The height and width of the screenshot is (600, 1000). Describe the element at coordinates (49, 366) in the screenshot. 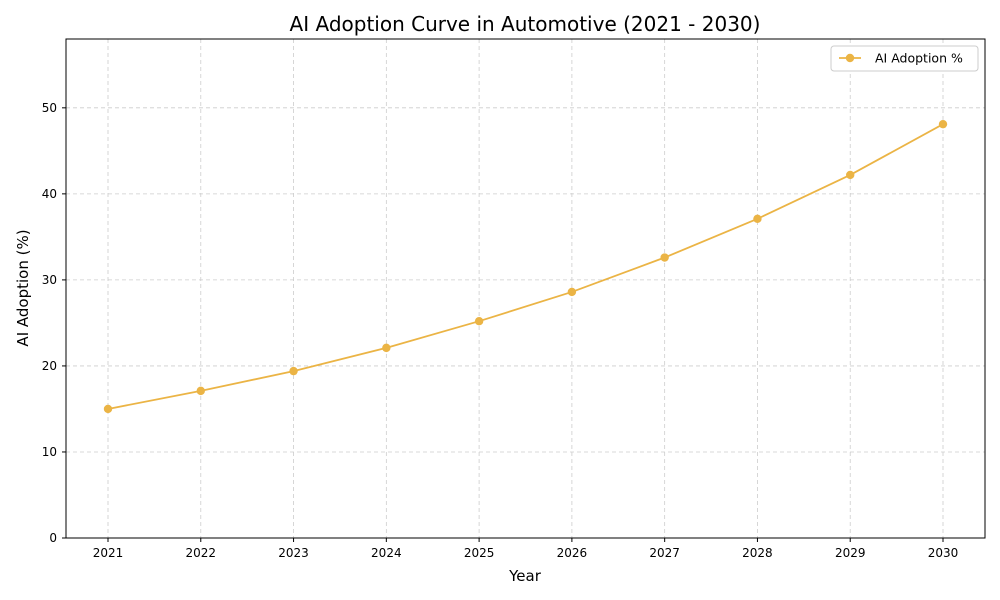

I see `y-tick-label: 20` at that location.